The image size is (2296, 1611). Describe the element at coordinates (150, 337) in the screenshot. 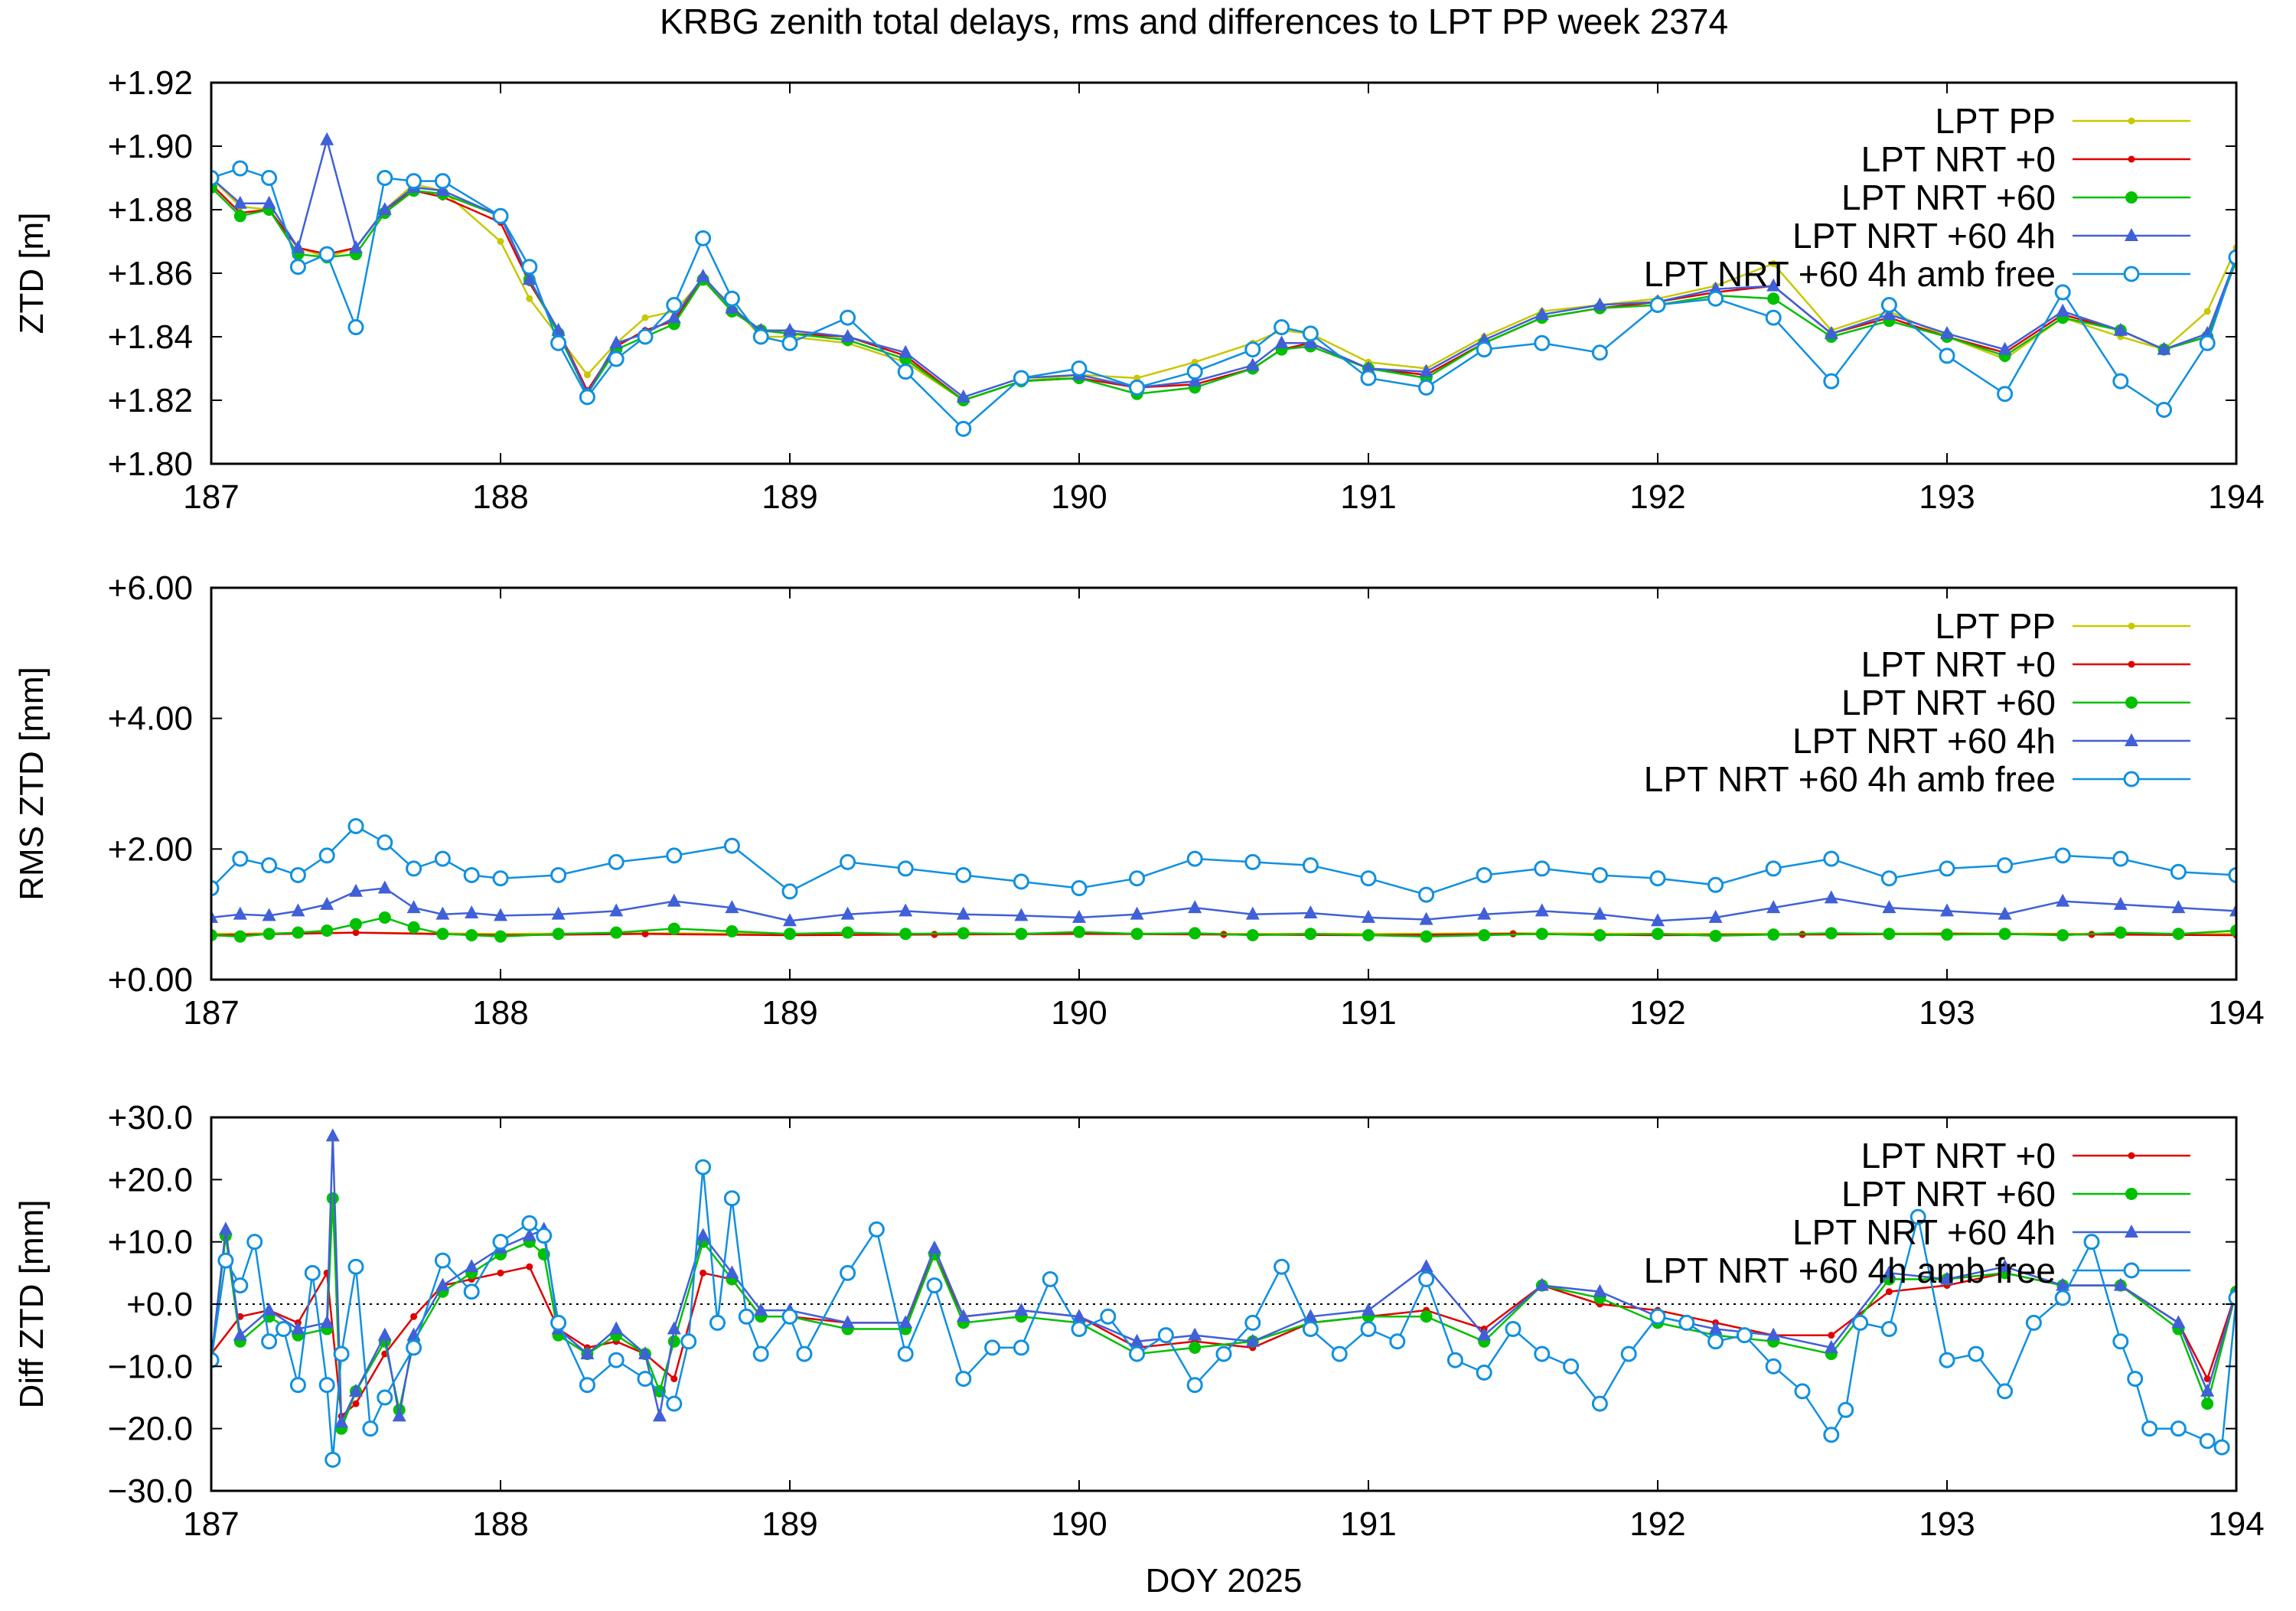

I see `y-tick-label: +1.84` at that location.